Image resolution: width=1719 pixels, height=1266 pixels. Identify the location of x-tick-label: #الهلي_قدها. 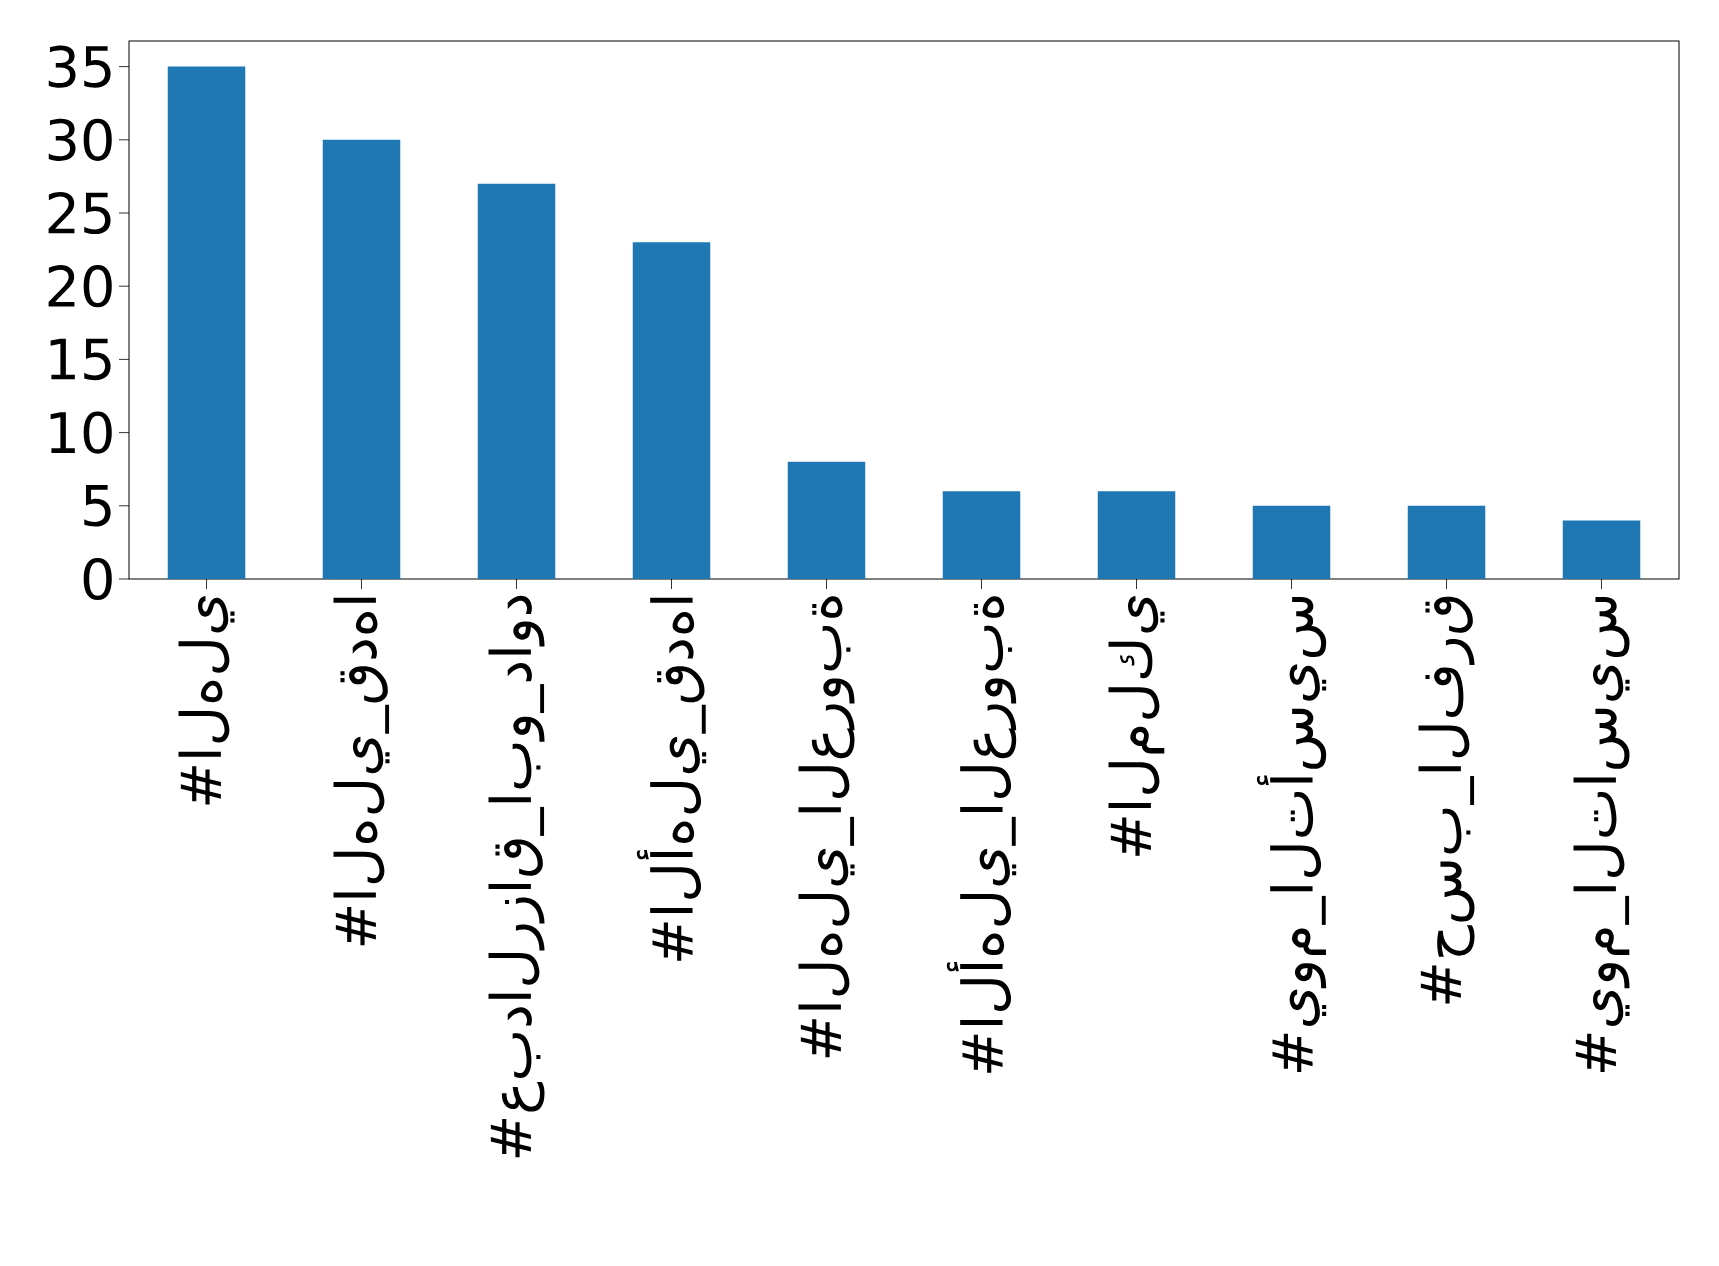
(361, 771).